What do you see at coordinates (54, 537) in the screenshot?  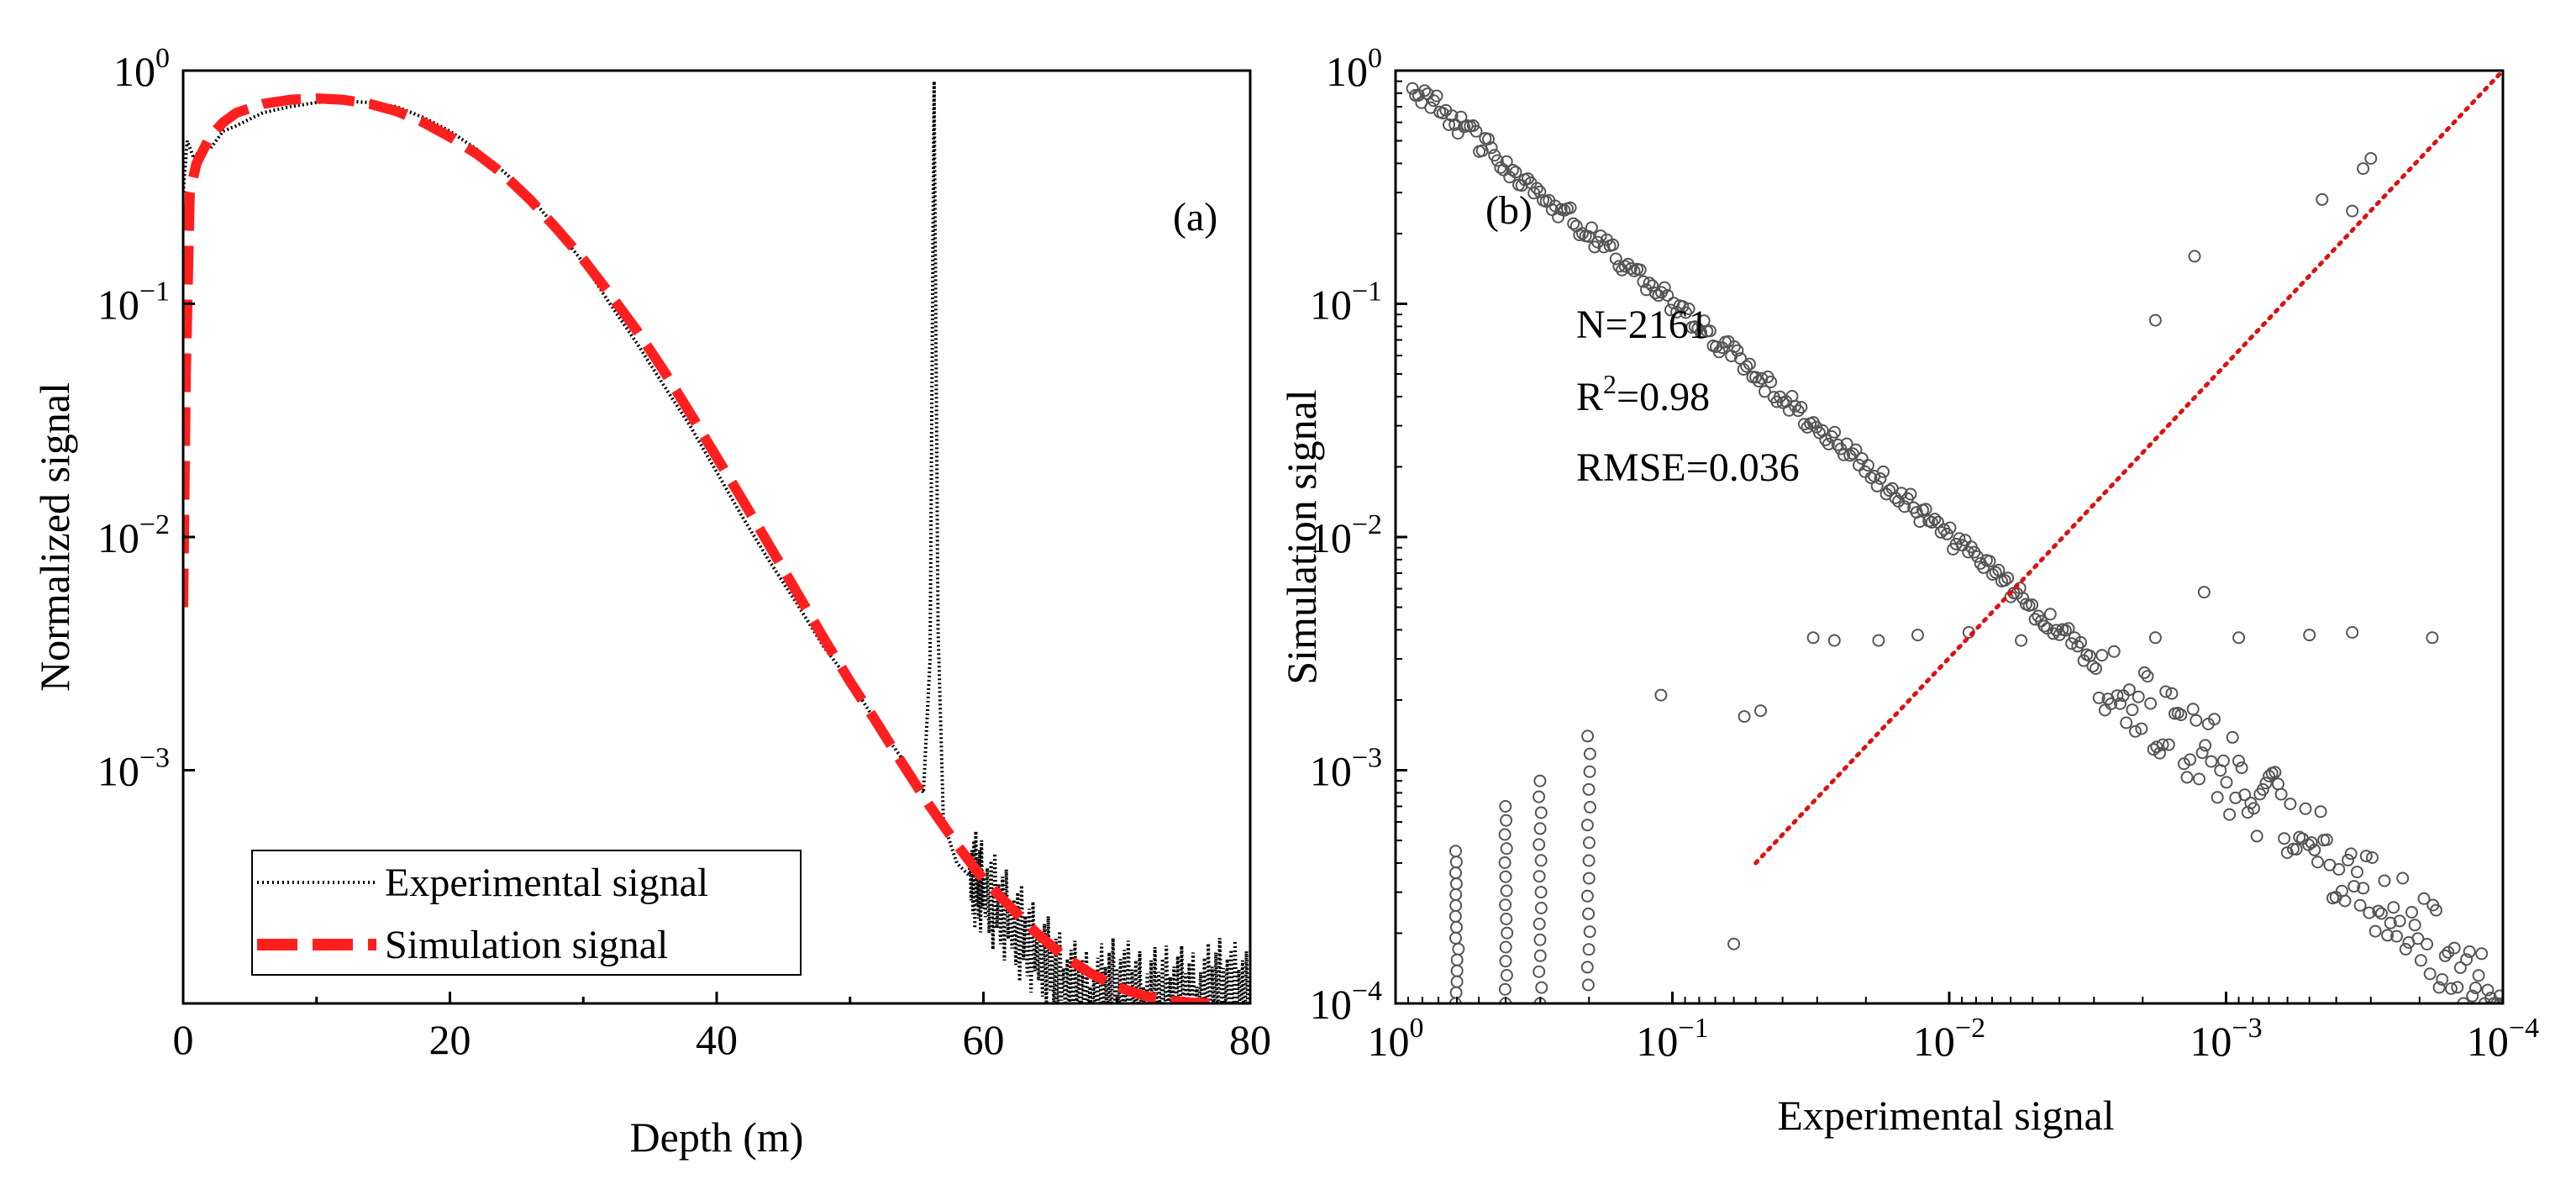 I see `panel-a-y-axis-label: Normalized signal` at bounding box center [54, 537].